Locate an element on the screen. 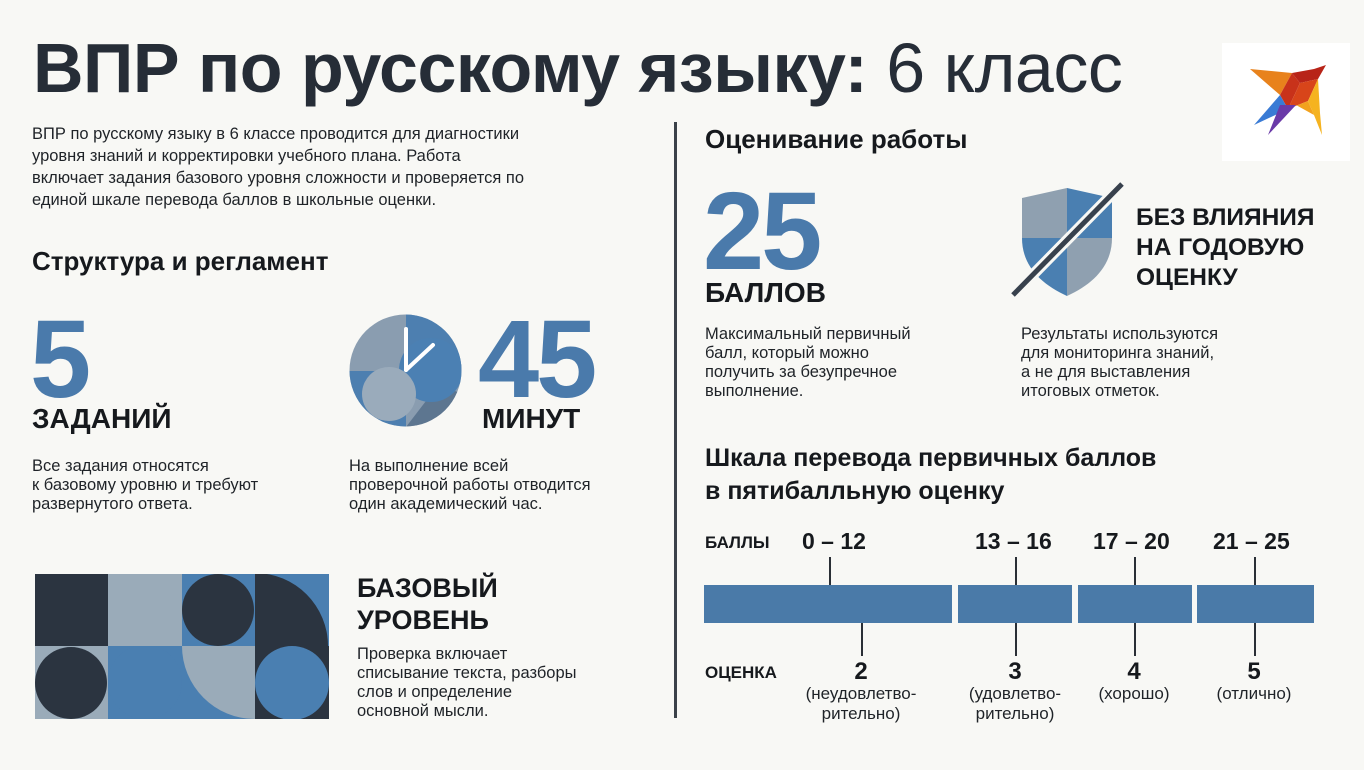 Image resolution: width=1364 pixels, height=770 pixels. clock-icon is located at coordinates (405, 370).